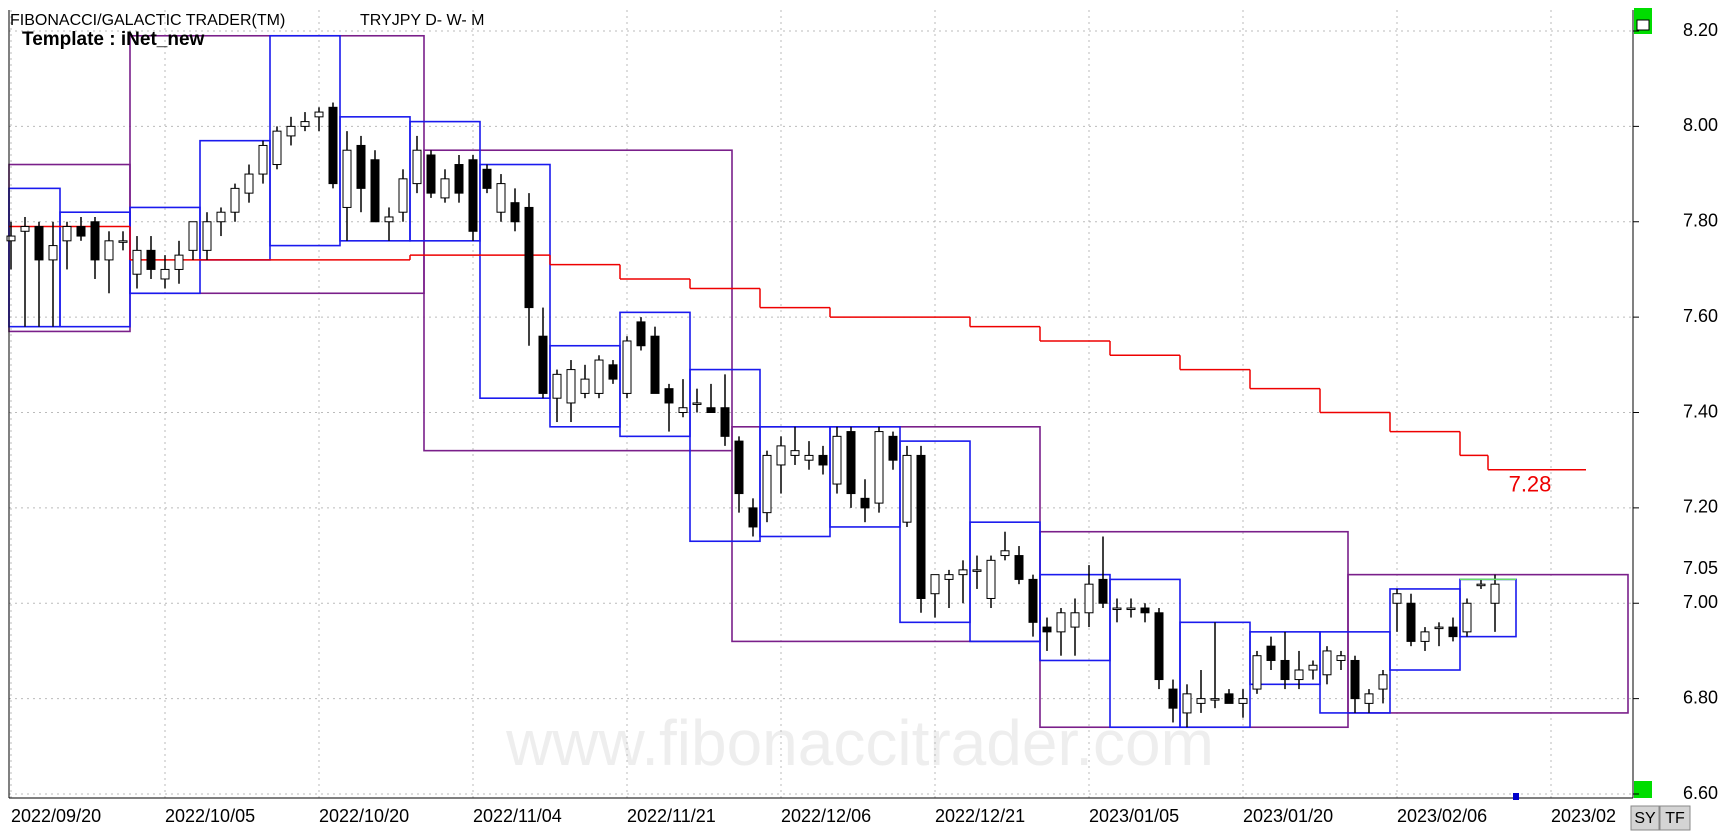 The height and width of the screenshot is (832, 1724). I want to click on monthly-box, so click(578, 300).